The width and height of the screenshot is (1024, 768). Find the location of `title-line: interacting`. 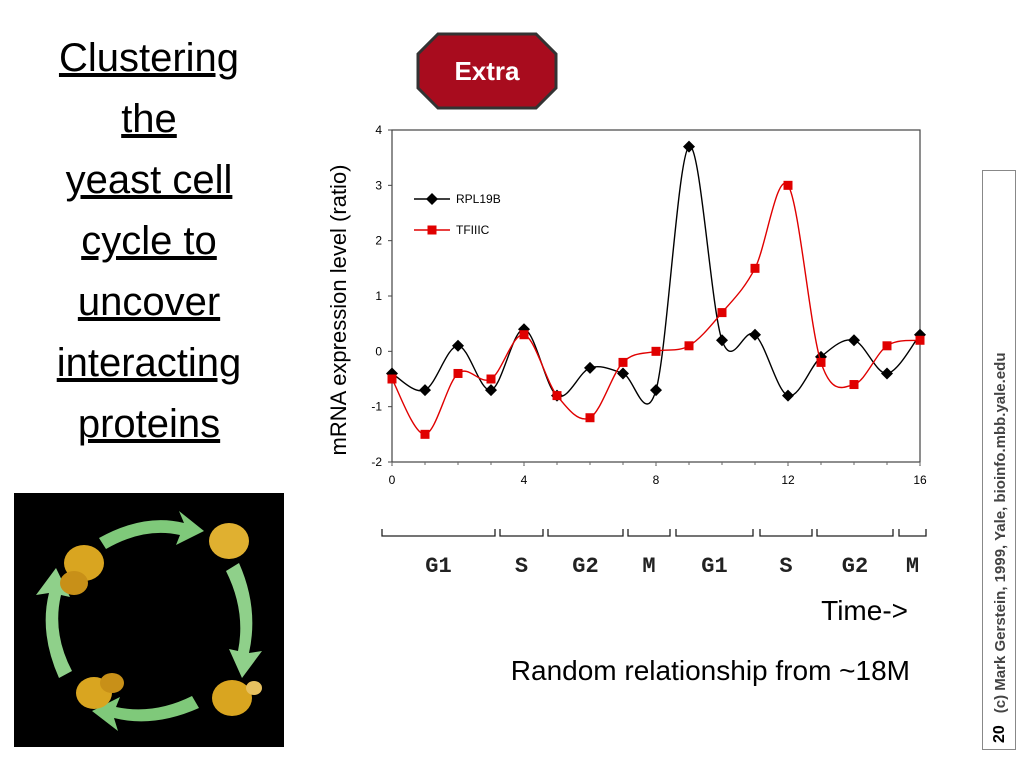

title-line: interacting is located at coordinates (149, 363).